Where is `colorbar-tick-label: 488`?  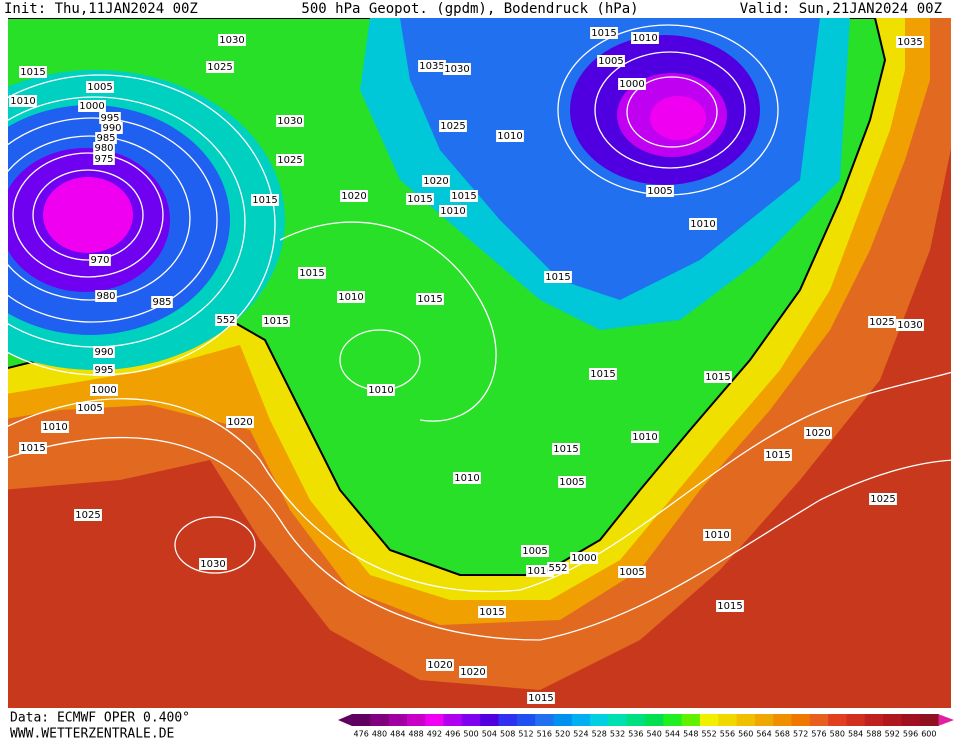
colorbar-tick-label: 488 is located at coordinates (415, 734).